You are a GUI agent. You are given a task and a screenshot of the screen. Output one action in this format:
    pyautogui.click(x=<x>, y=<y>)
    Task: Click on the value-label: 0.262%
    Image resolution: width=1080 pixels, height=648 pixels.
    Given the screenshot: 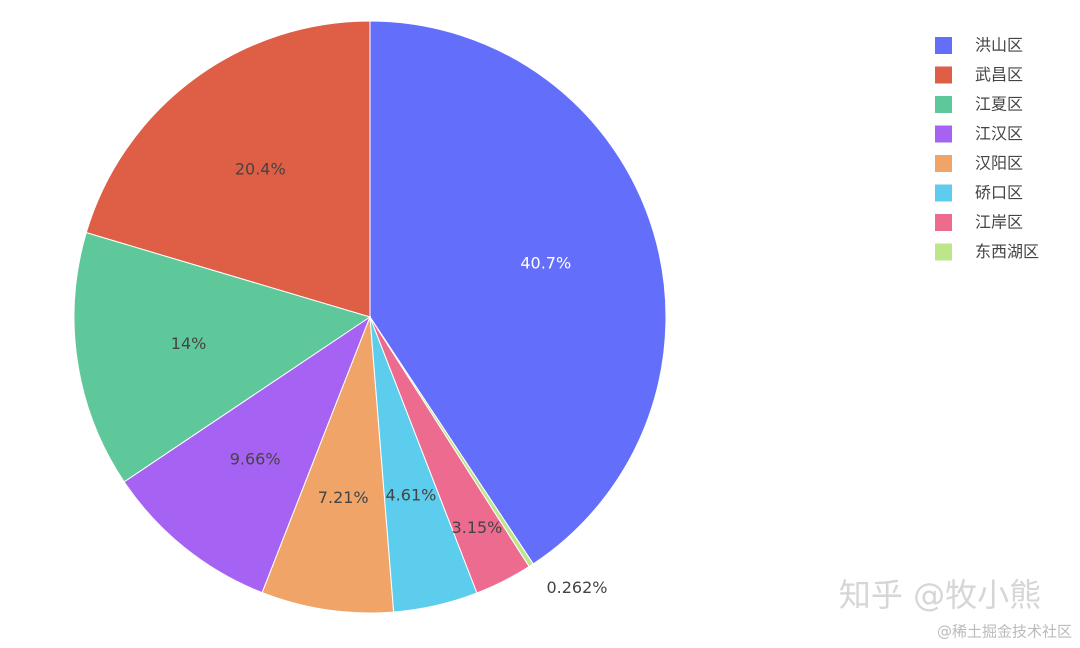 What is the action you would take?
    pyautogui.click(x=576, y=587)
    